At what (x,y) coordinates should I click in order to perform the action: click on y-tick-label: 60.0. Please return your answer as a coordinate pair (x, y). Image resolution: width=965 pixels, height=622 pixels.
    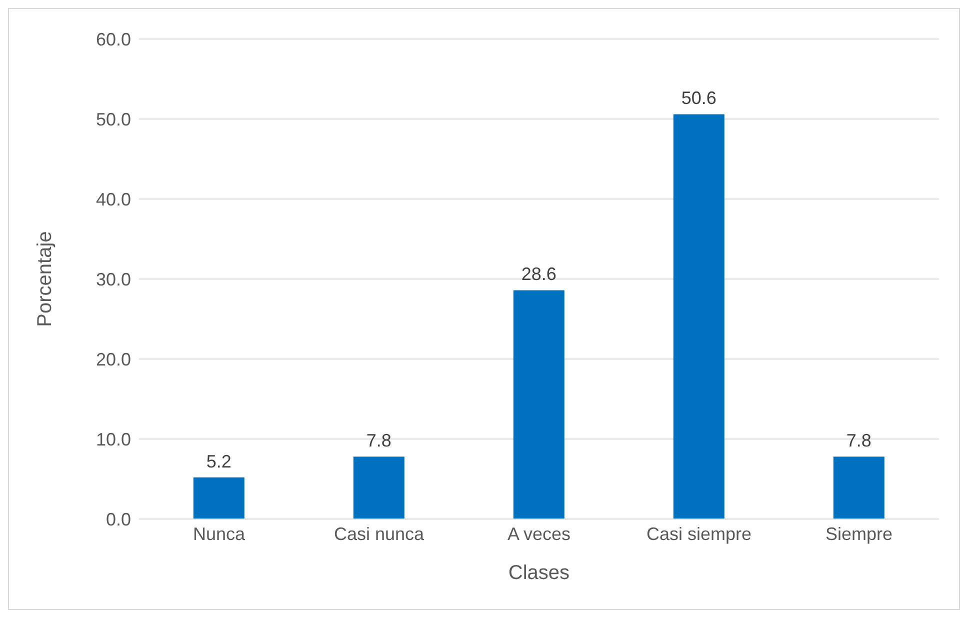
    Looking at the image, I should click on (113, 39).